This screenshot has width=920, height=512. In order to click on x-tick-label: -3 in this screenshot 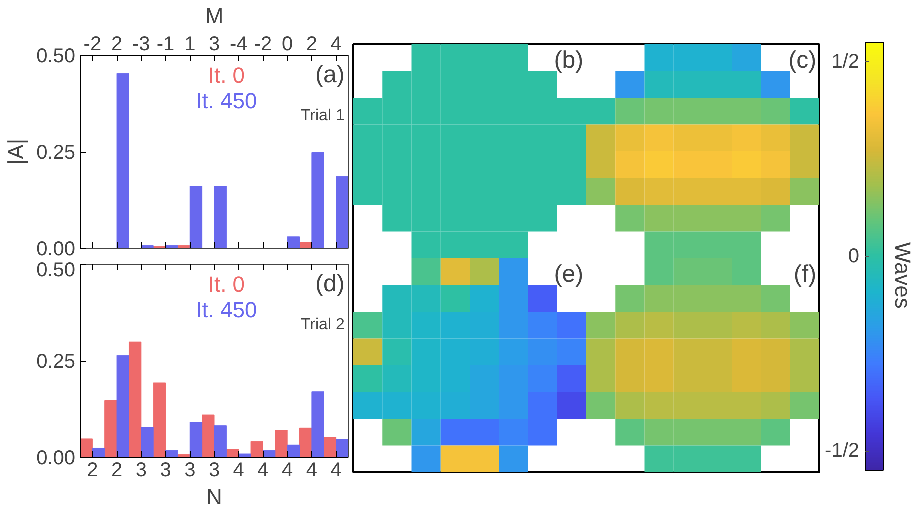, I will do `click(141, 45)`.